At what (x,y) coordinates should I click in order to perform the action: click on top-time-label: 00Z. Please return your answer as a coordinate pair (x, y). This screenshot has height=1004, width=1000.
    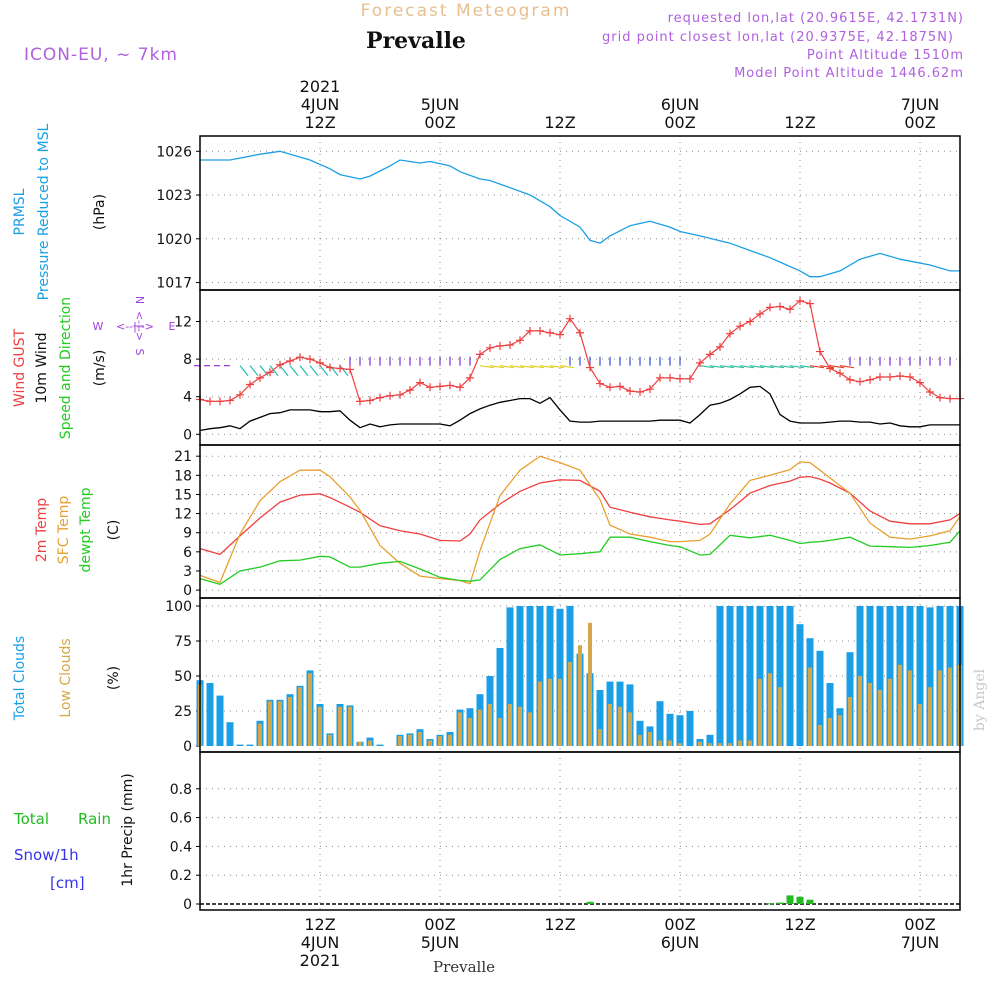
    Looking at the image, I should click on (919, 122).